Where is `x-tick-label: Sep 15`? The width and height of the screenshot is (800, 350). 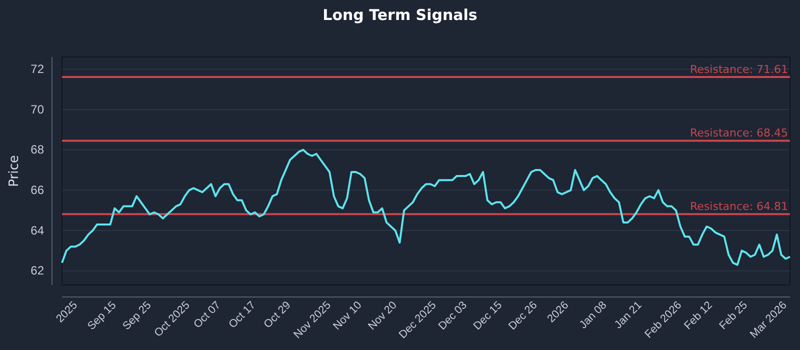
x-tick-label: Sep 15 is located at coordinates (102, 316).